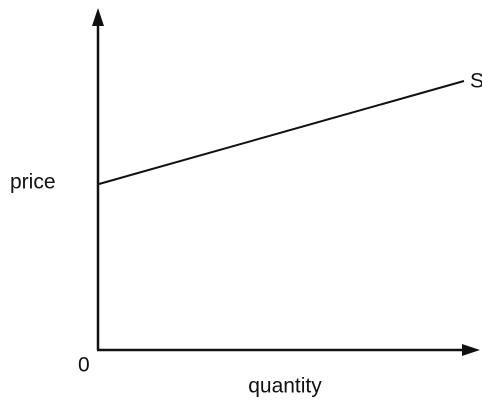 The width and height of the screenshot is (482, 410). Describe the element at coordinates (476, 81) in the screenshot. I see `curve-label: S` at that location.